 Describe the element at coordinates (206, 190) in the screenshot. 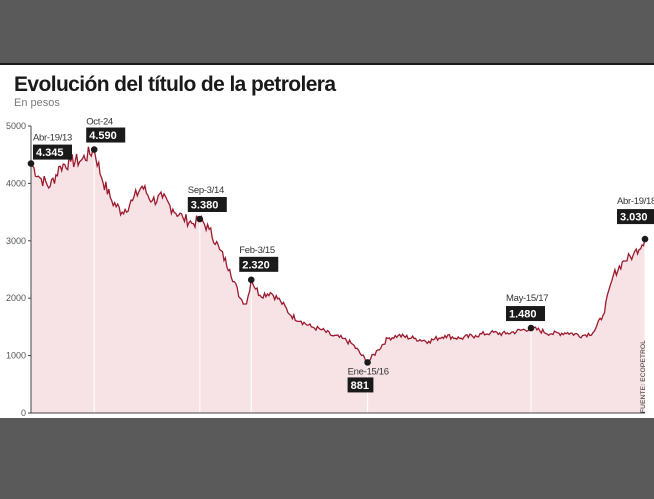

I see `annotation-date: Sep-3/14` at that location.